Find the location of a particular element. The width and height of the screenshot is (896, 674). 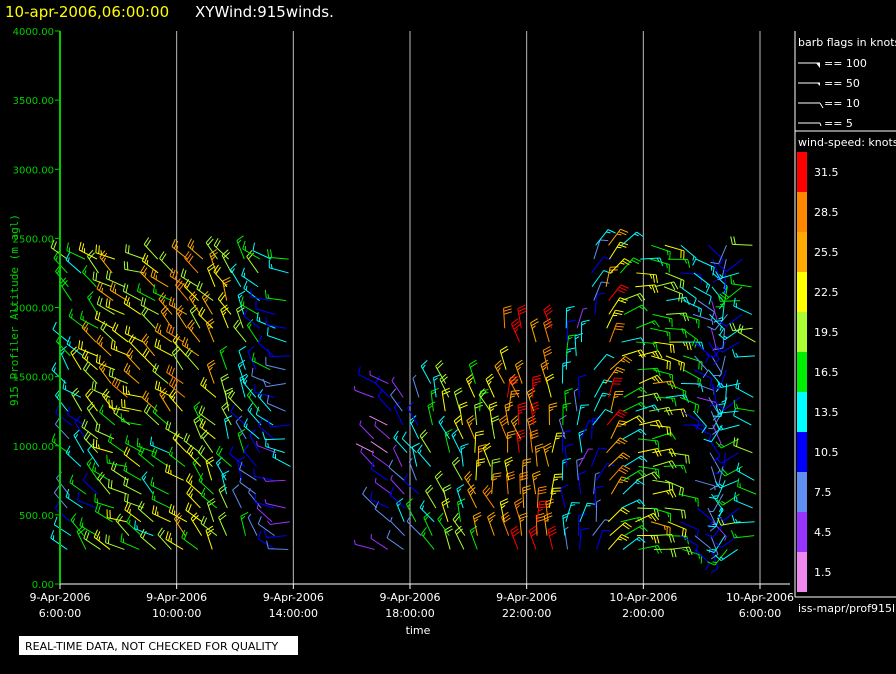

barb-flag-legend: barb flags in knots == 100== 50== 10== 5 is located at coordinates (845, 81).